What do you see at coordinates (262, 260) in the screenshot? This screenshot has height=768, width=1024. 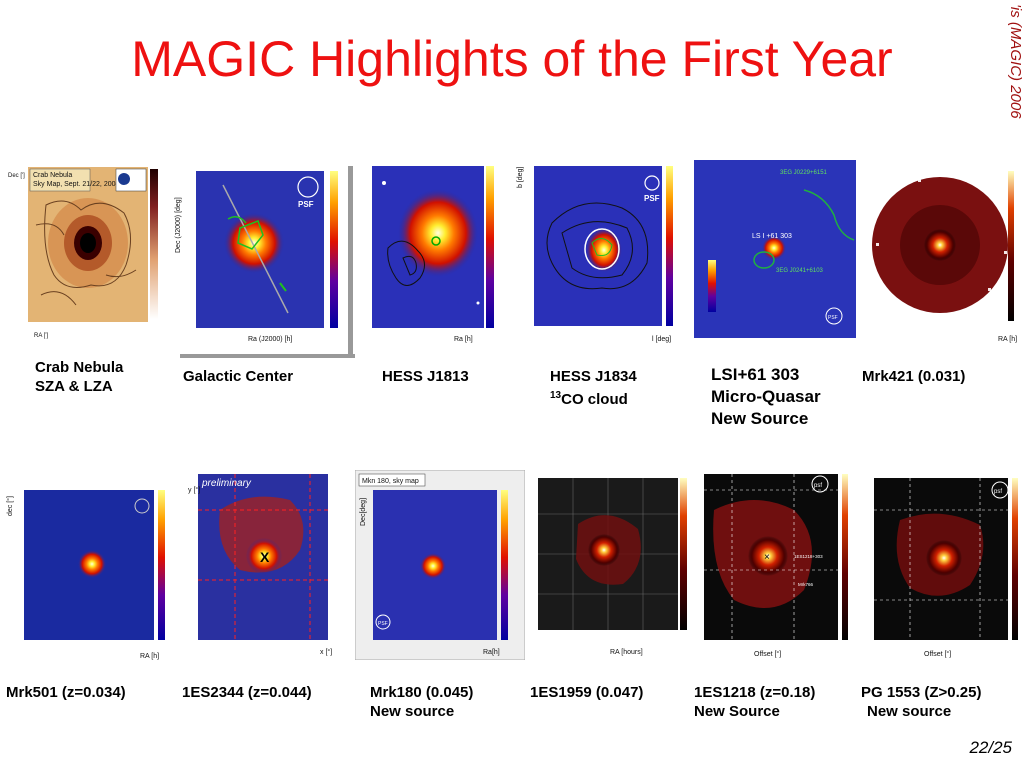 I see `galactic-center-skymap: PSF Ra (J2000) [h] Dec (J2000) [deg]` at bounding box center [262, 260].